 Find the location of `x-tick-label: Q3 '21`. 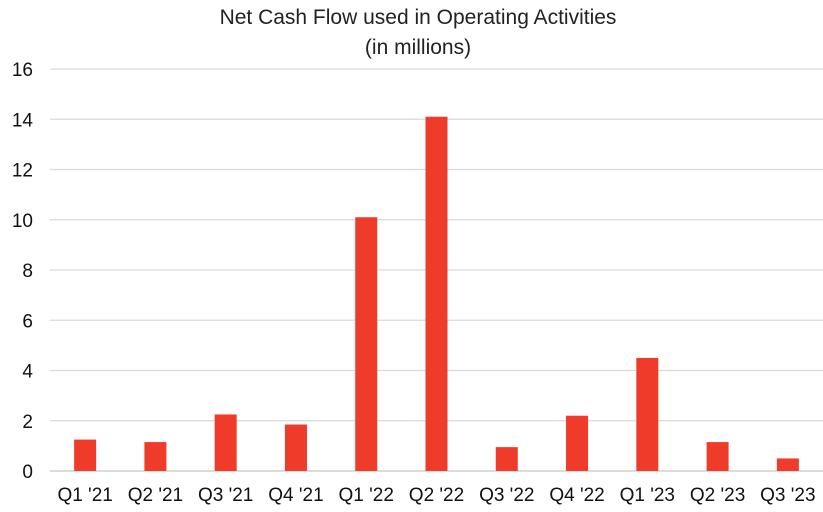

x-tick-label: Q3 '21 is located at coordinates (225, 495).